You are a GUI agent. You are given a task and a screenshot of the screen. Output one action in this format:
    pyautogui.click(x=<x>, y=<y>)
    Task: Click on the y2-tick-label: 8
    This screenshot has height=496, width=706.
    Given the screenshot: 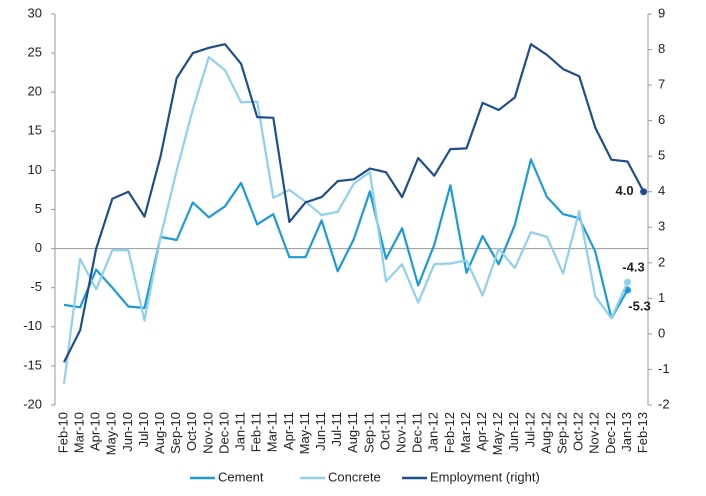 What is the action you would take?
    pyautogui.click(x=661, y=48)
    